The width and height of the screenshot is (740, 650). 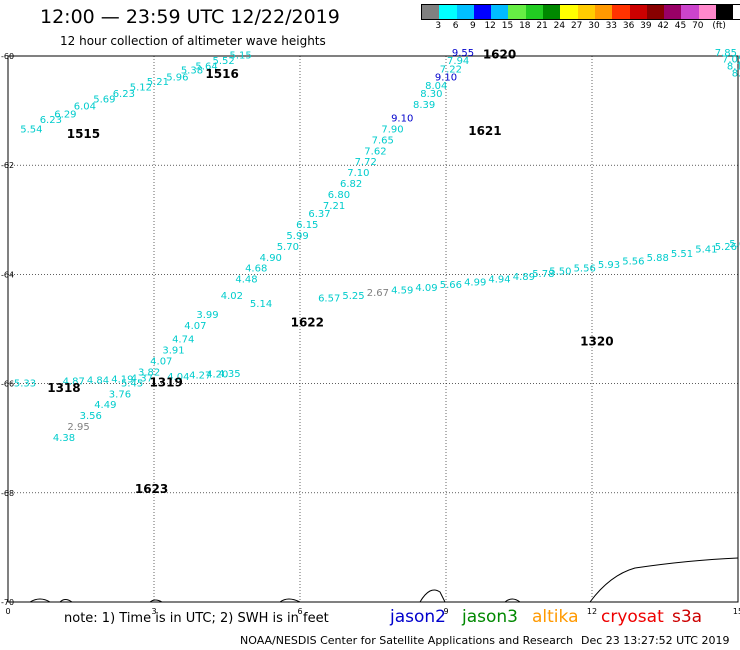 I want to click on wave-height-value: 5.78, so click(x=543, y=274).